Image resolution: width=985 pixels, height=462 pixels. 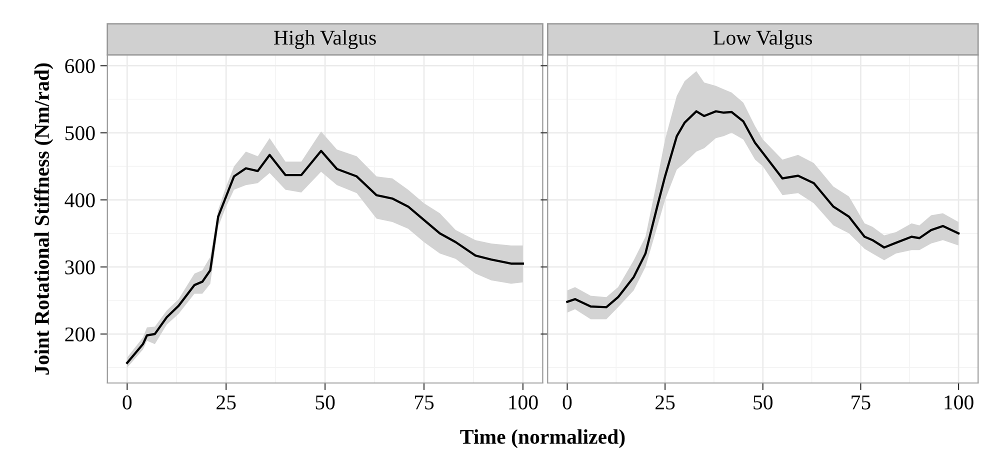 I want to click on y-tick-label: 500, so click(x=80, y=133).